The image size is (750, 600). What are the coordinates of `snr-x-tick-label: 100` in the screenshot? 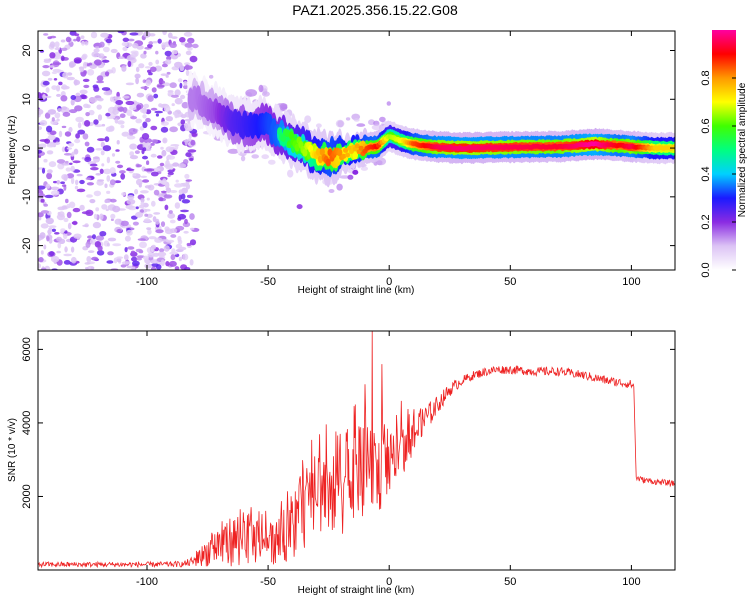 It's located at (631, 582).